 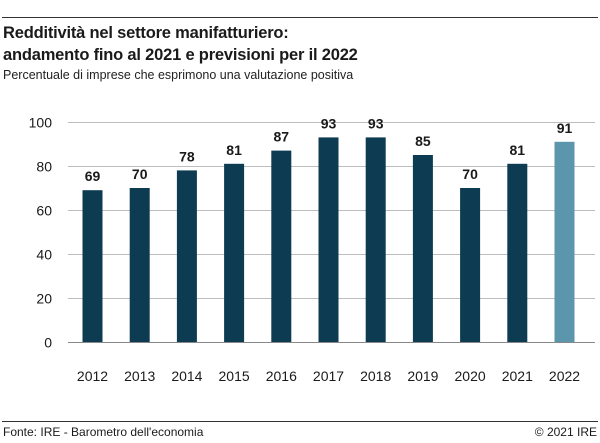 I want to click on y-tick-label: 20, so click(x=44, y=299).